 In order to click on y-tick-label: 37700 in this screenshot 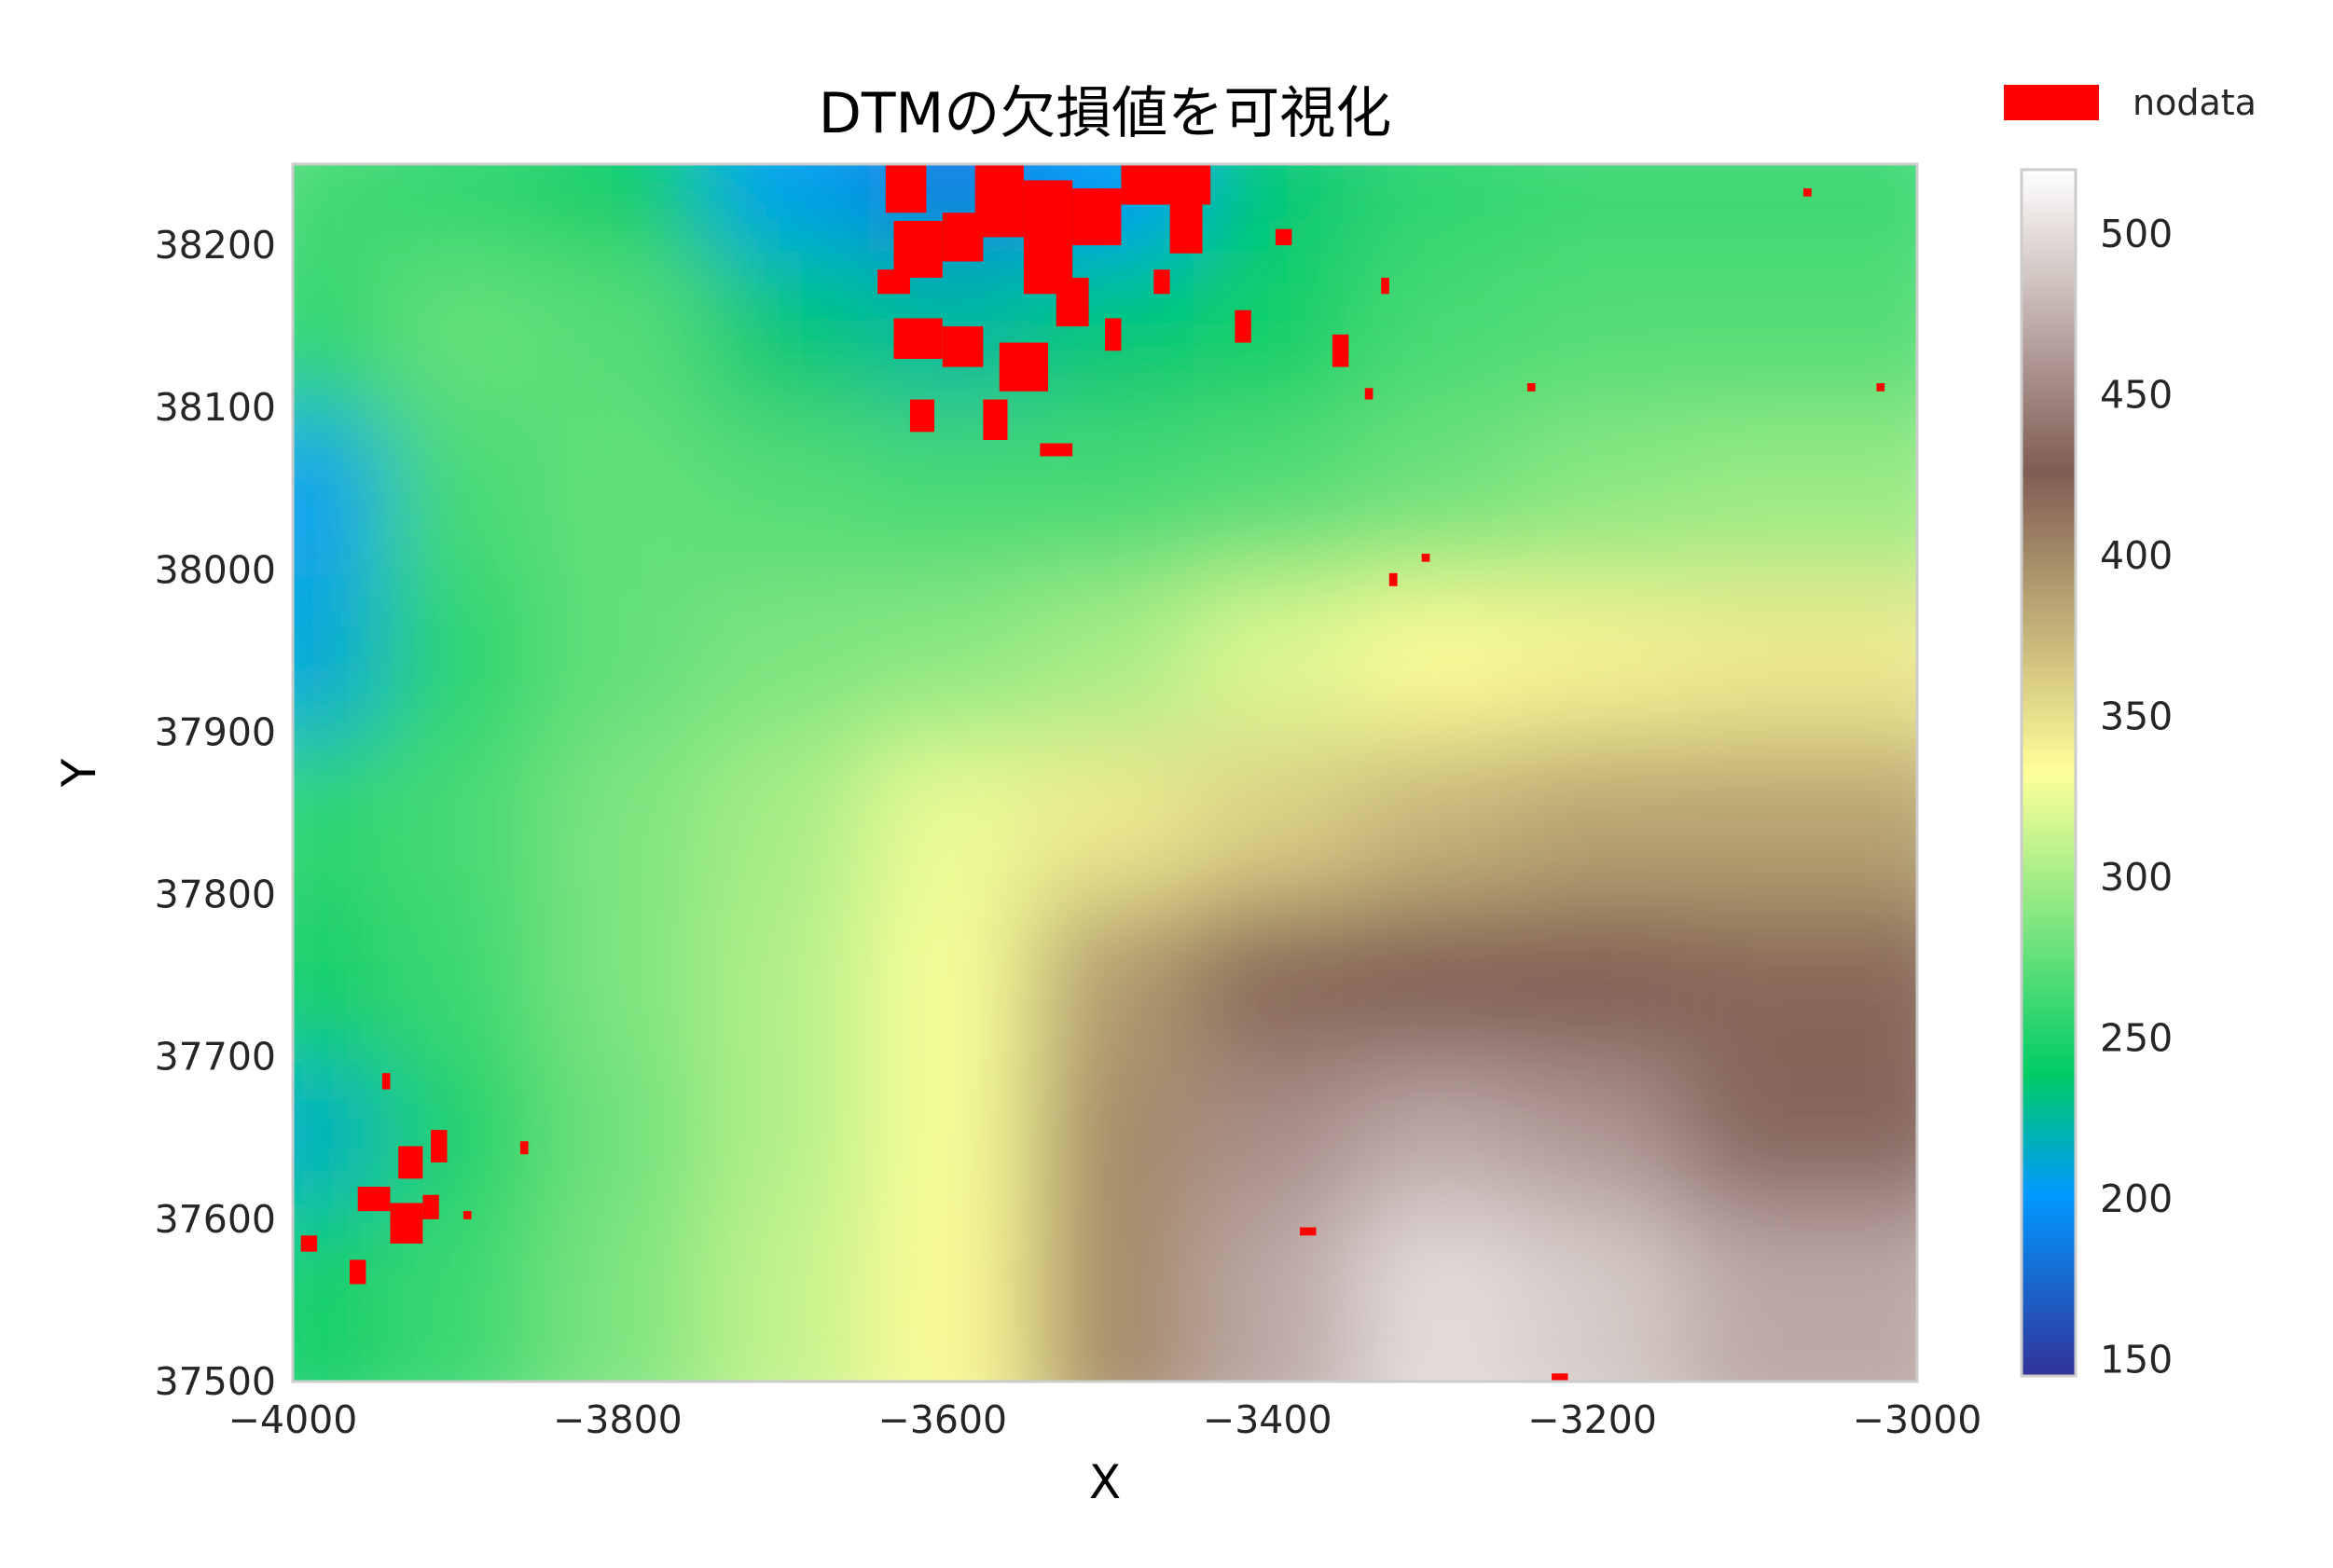, I will do `click(215, 1057)`.